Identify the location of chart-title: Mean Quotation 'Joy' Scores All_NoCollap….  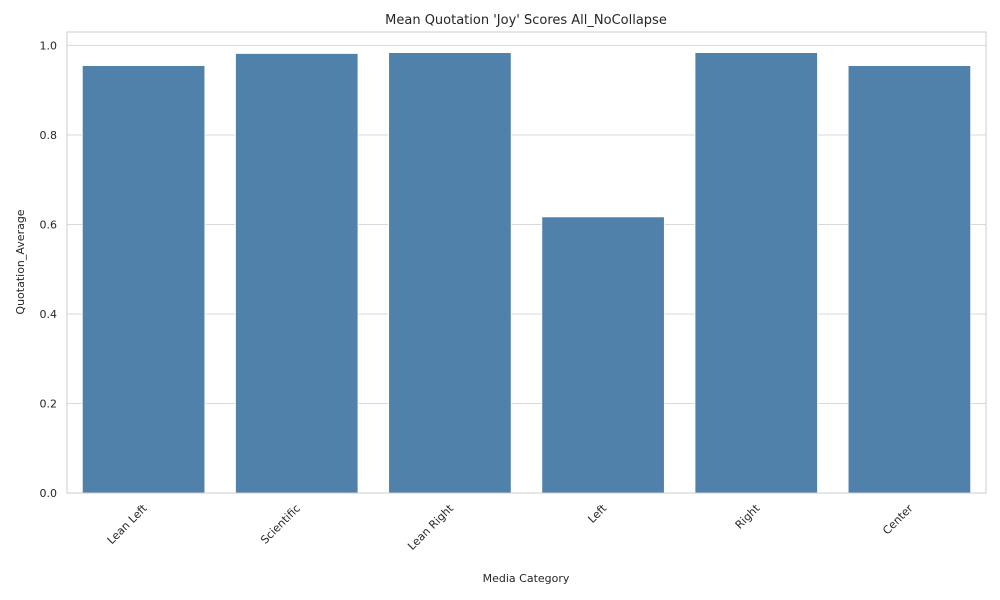
(526, 20).